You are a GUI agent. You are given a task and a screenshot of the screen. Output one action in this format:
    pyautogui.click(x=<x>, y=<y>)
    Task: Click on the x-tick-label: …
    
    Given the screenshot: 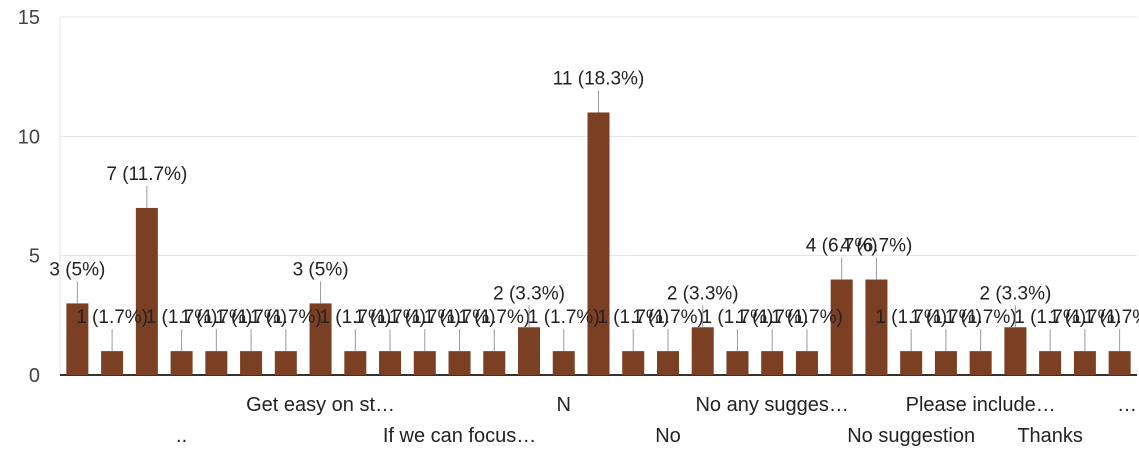 What is the action you would take?
    pyautogui.click(x=1127, y=405)
    